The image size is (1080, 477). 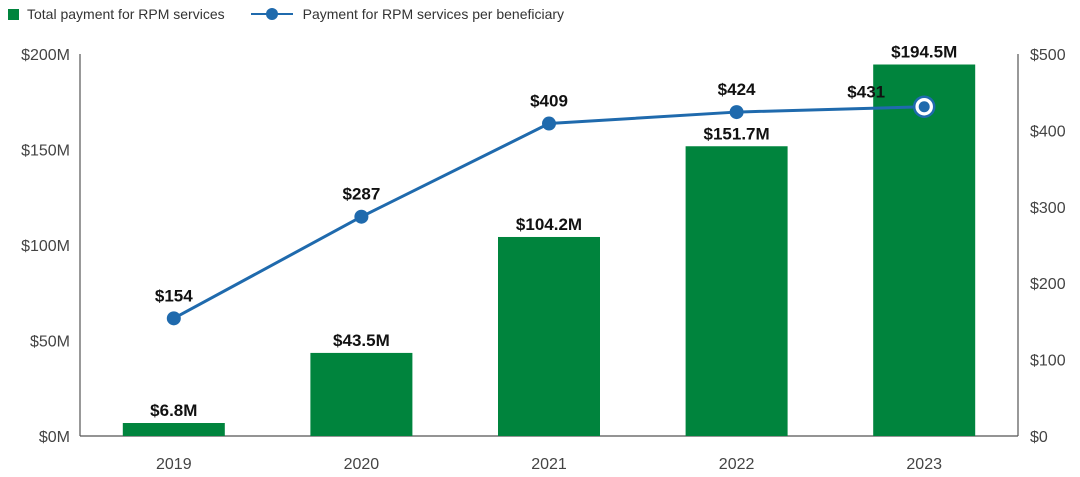 I want to click on line-value-label: $431, so click(x=866, y=92).